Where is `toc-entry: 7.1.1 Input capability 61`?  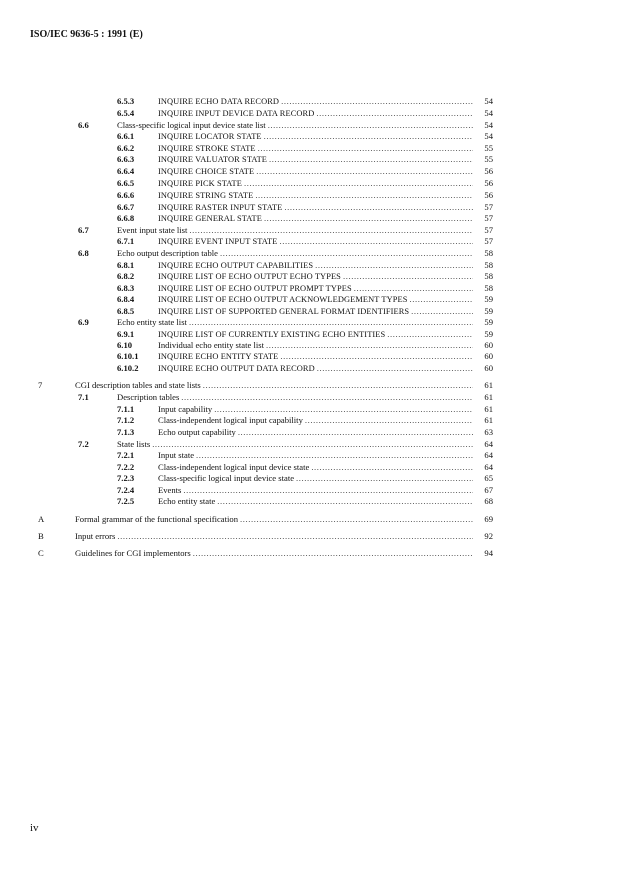
toc-entry: 7.1.1 Input capability 61 is located at coordinates (305, 409).